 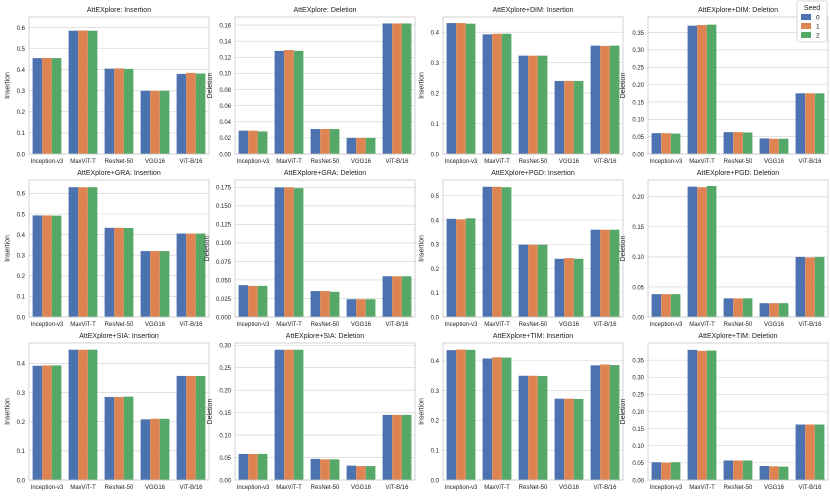 What do you see at coordinates (638, 288) in the screenshot?
I see `y-tick-label: 0.05` at bounding box center [638, 288].